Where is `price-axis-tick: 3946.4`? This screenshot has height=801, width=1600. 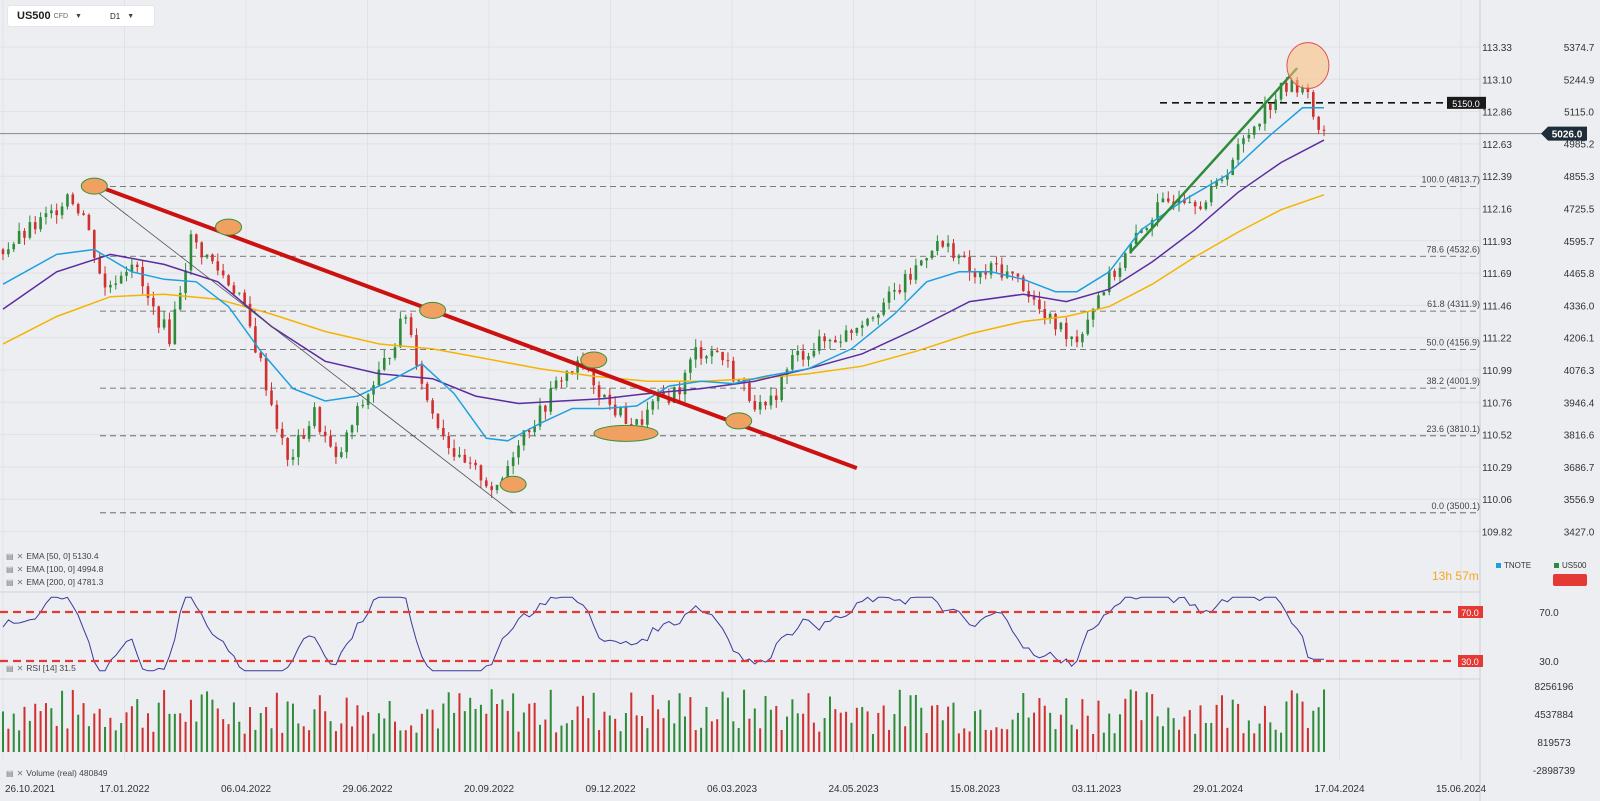
price-axis-tick: 3946.4 is located at coordinates (1579, 403).